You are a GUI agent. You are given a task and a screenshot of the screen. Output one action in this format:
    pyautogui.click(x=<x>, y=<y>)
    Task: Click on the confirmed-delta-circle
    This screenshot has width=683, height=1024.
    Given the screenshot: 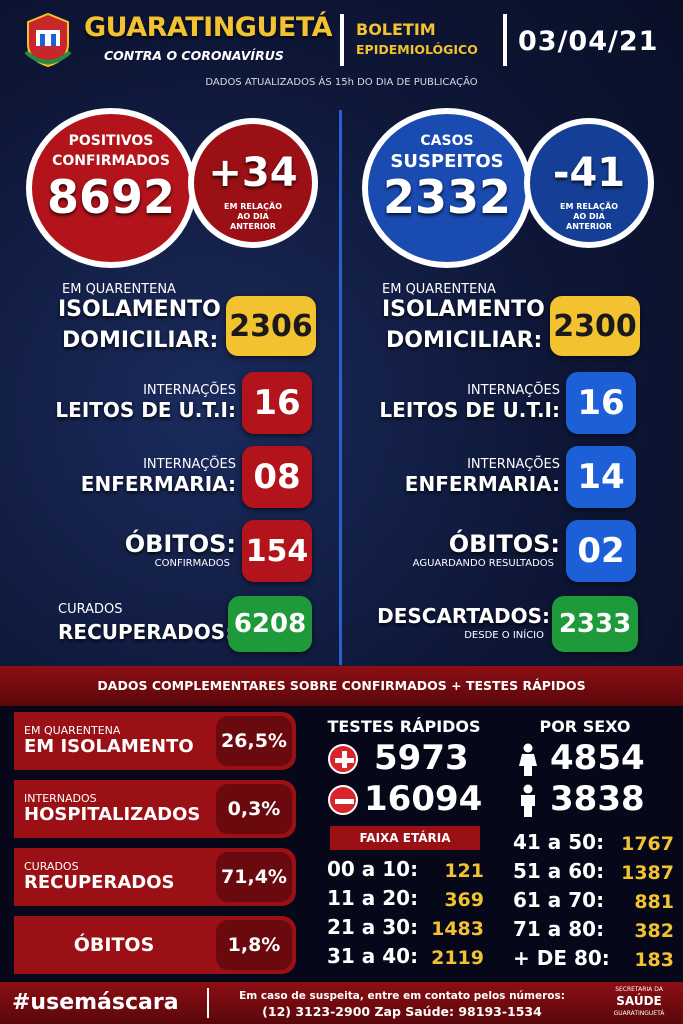 What is the action you would take?
    pyautogui.click(x=253, y=183)
    